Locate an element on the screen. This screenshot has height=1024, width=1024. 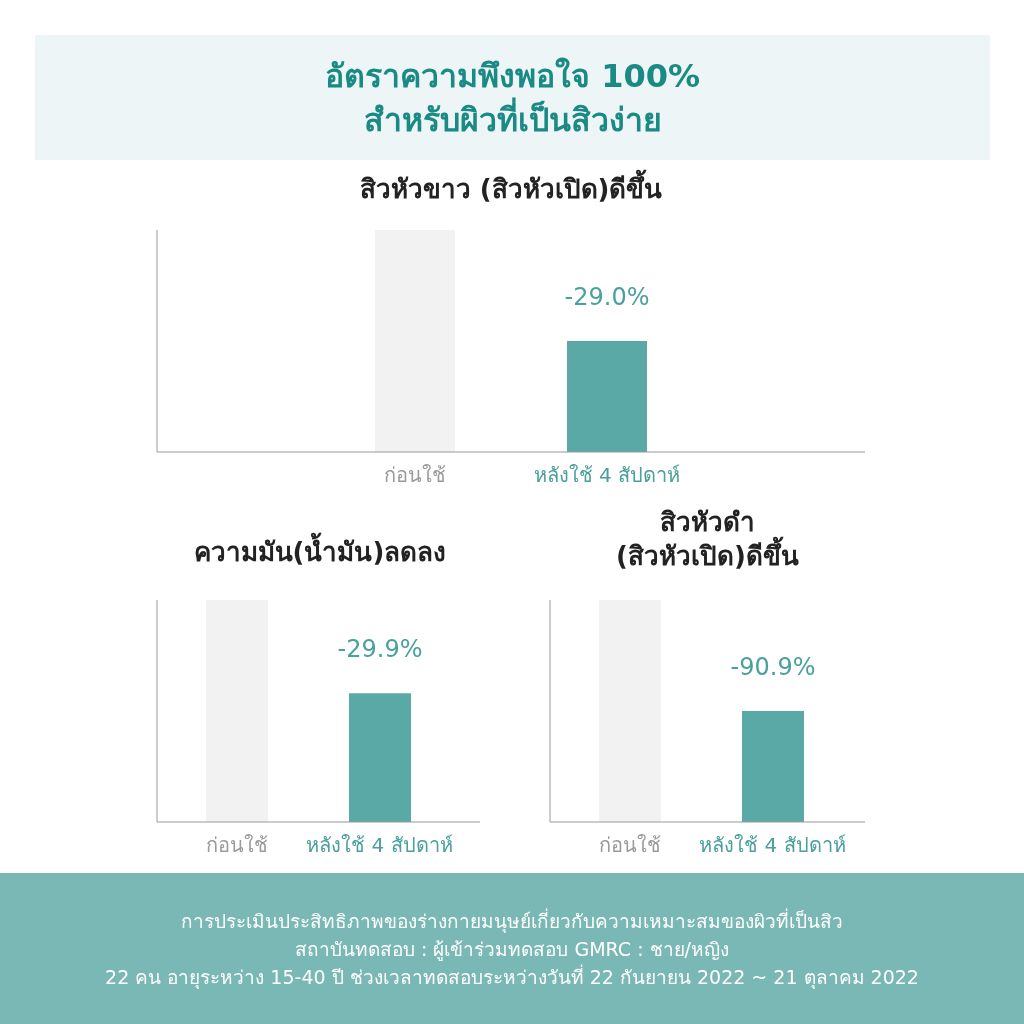
text: การประเมินประสิทธิภาพของร่างกายมนุษย์เกี่ยวกับความเหมาะสมของผิวที่เป็นสิว is located at coordinates (512, 921).